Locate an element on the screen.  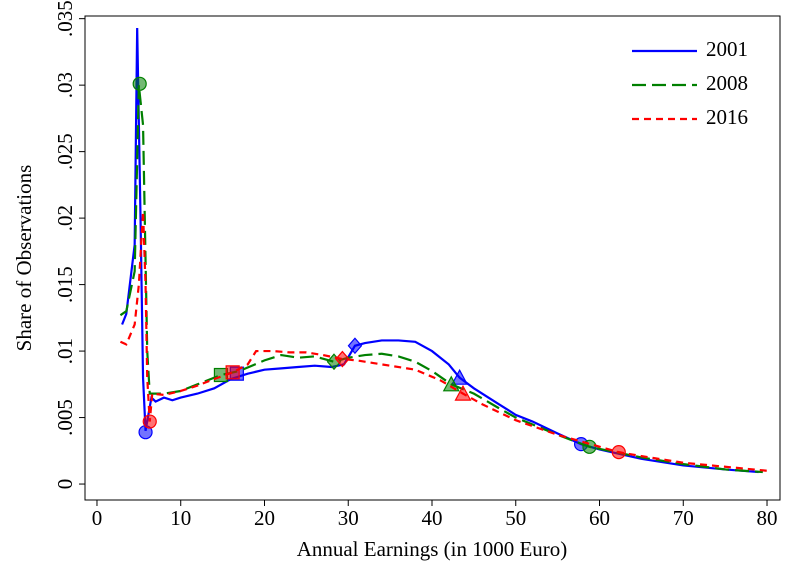
y-tick-label: .02 is located at coordinates (65, 218).